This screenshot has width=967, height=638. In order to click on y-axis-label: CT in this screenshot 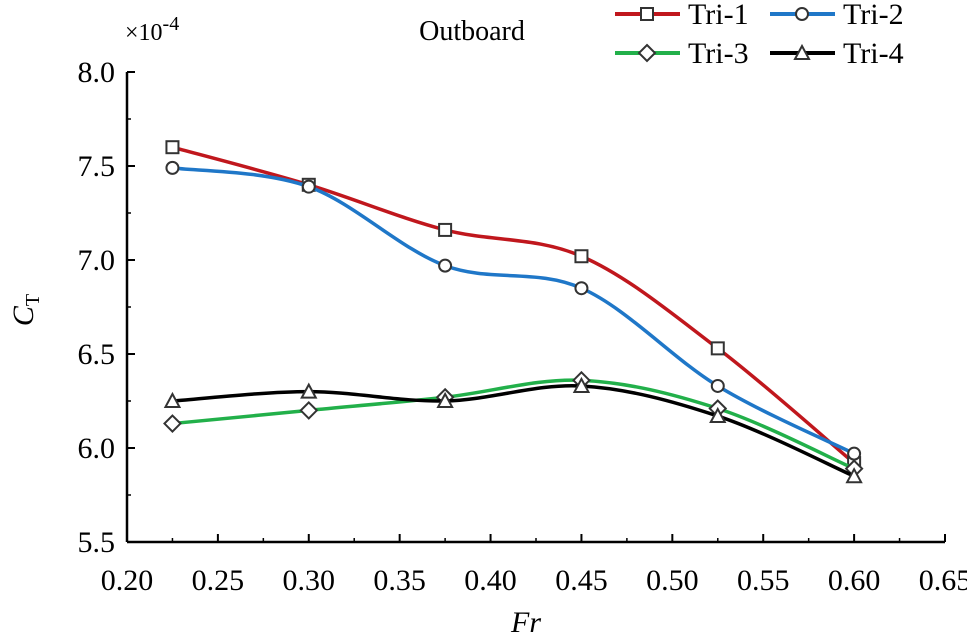, I will do `click(25, 310)`.